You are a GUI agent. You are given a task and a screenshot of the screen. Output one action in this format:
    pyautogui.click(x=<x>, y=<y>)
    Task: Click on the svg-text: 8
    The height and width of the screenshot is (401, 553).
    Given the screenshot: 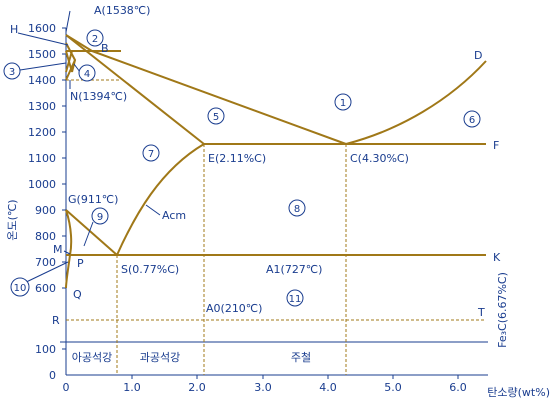 What is the action you would take?
    pyautogui.click(x=297, y=209)
    